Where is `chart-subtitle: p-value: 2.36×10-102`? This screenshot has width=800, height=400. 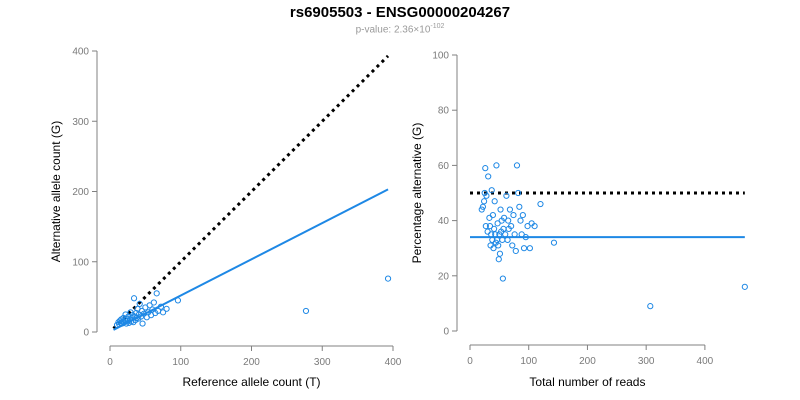
chart-subtitle: p-value: 2.36×10-102 is located at coordinates (400, 29).